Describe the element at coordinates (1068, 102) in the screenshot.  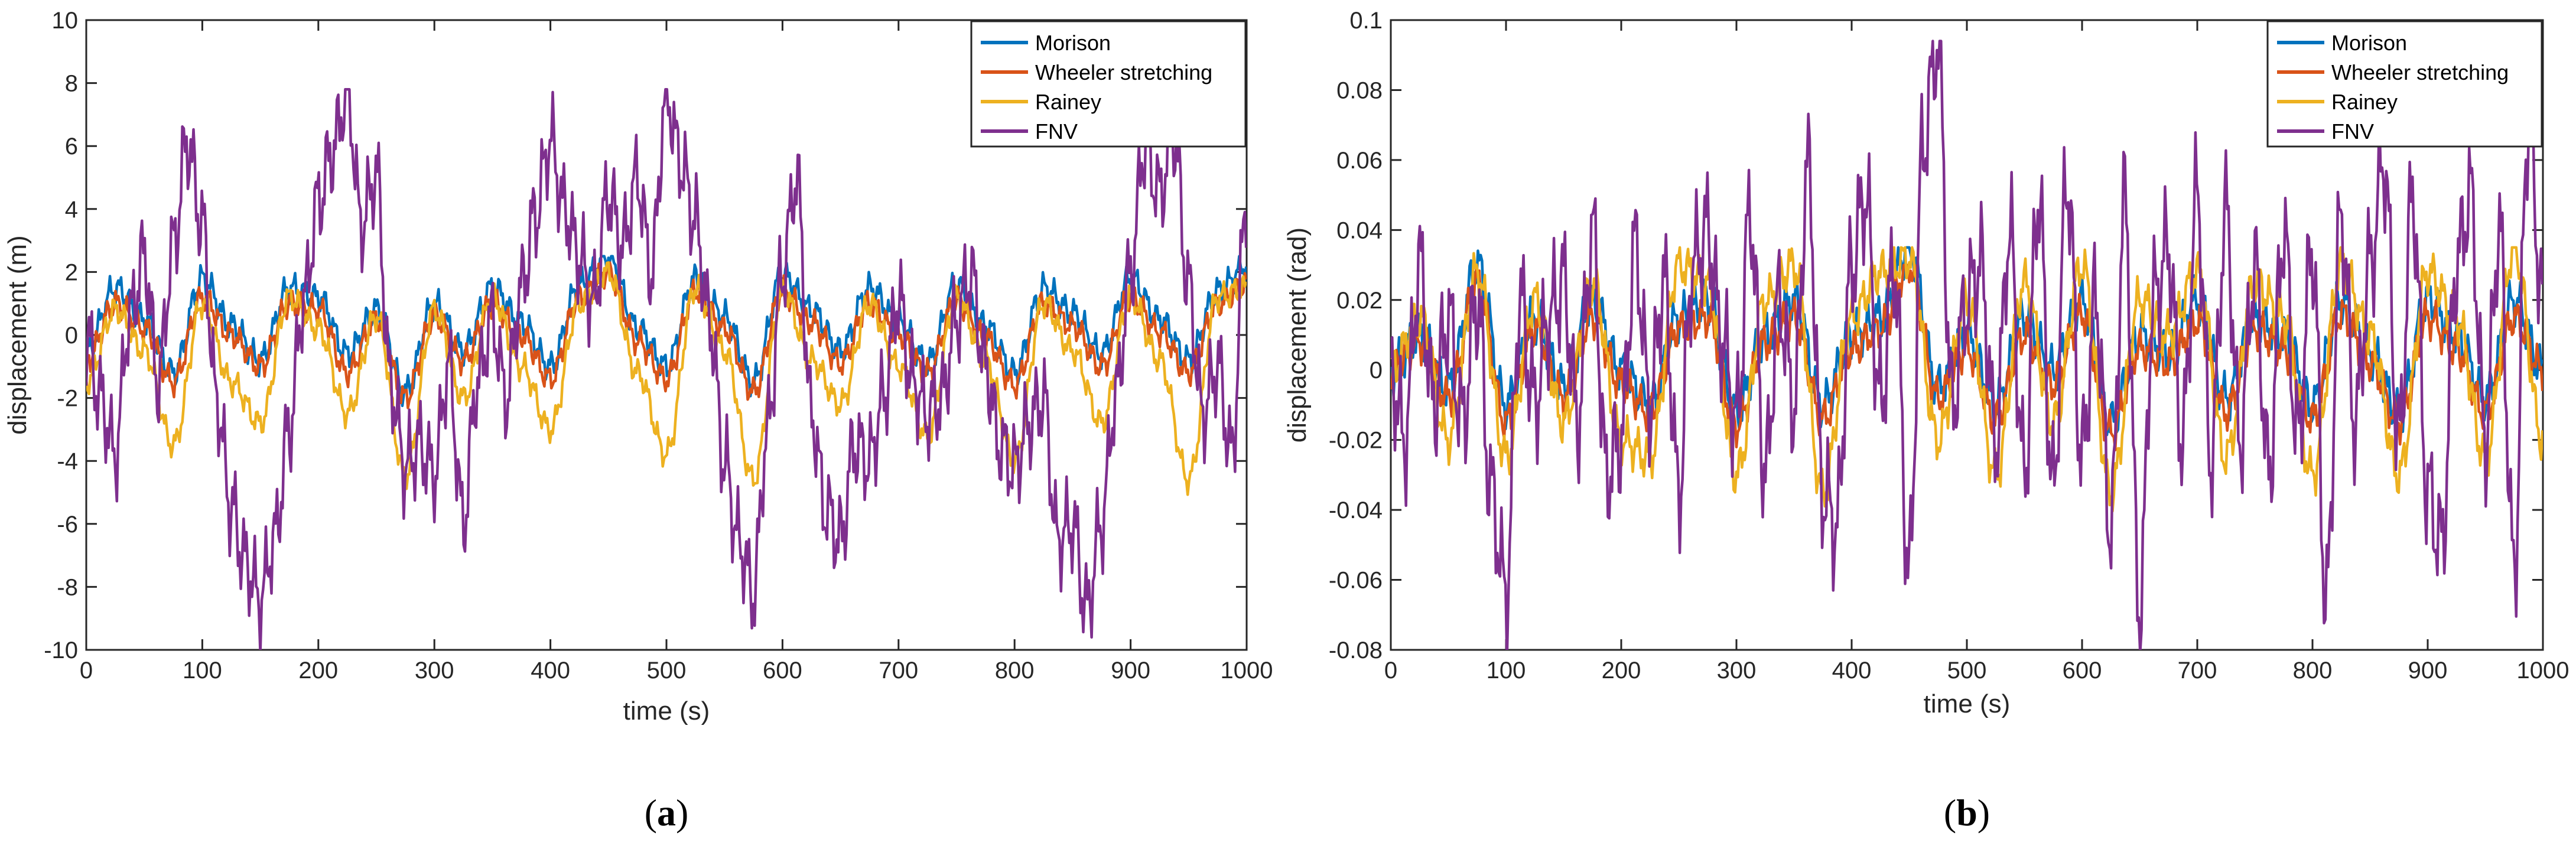
I see `legend-label-a-2: Rainey` at that location.